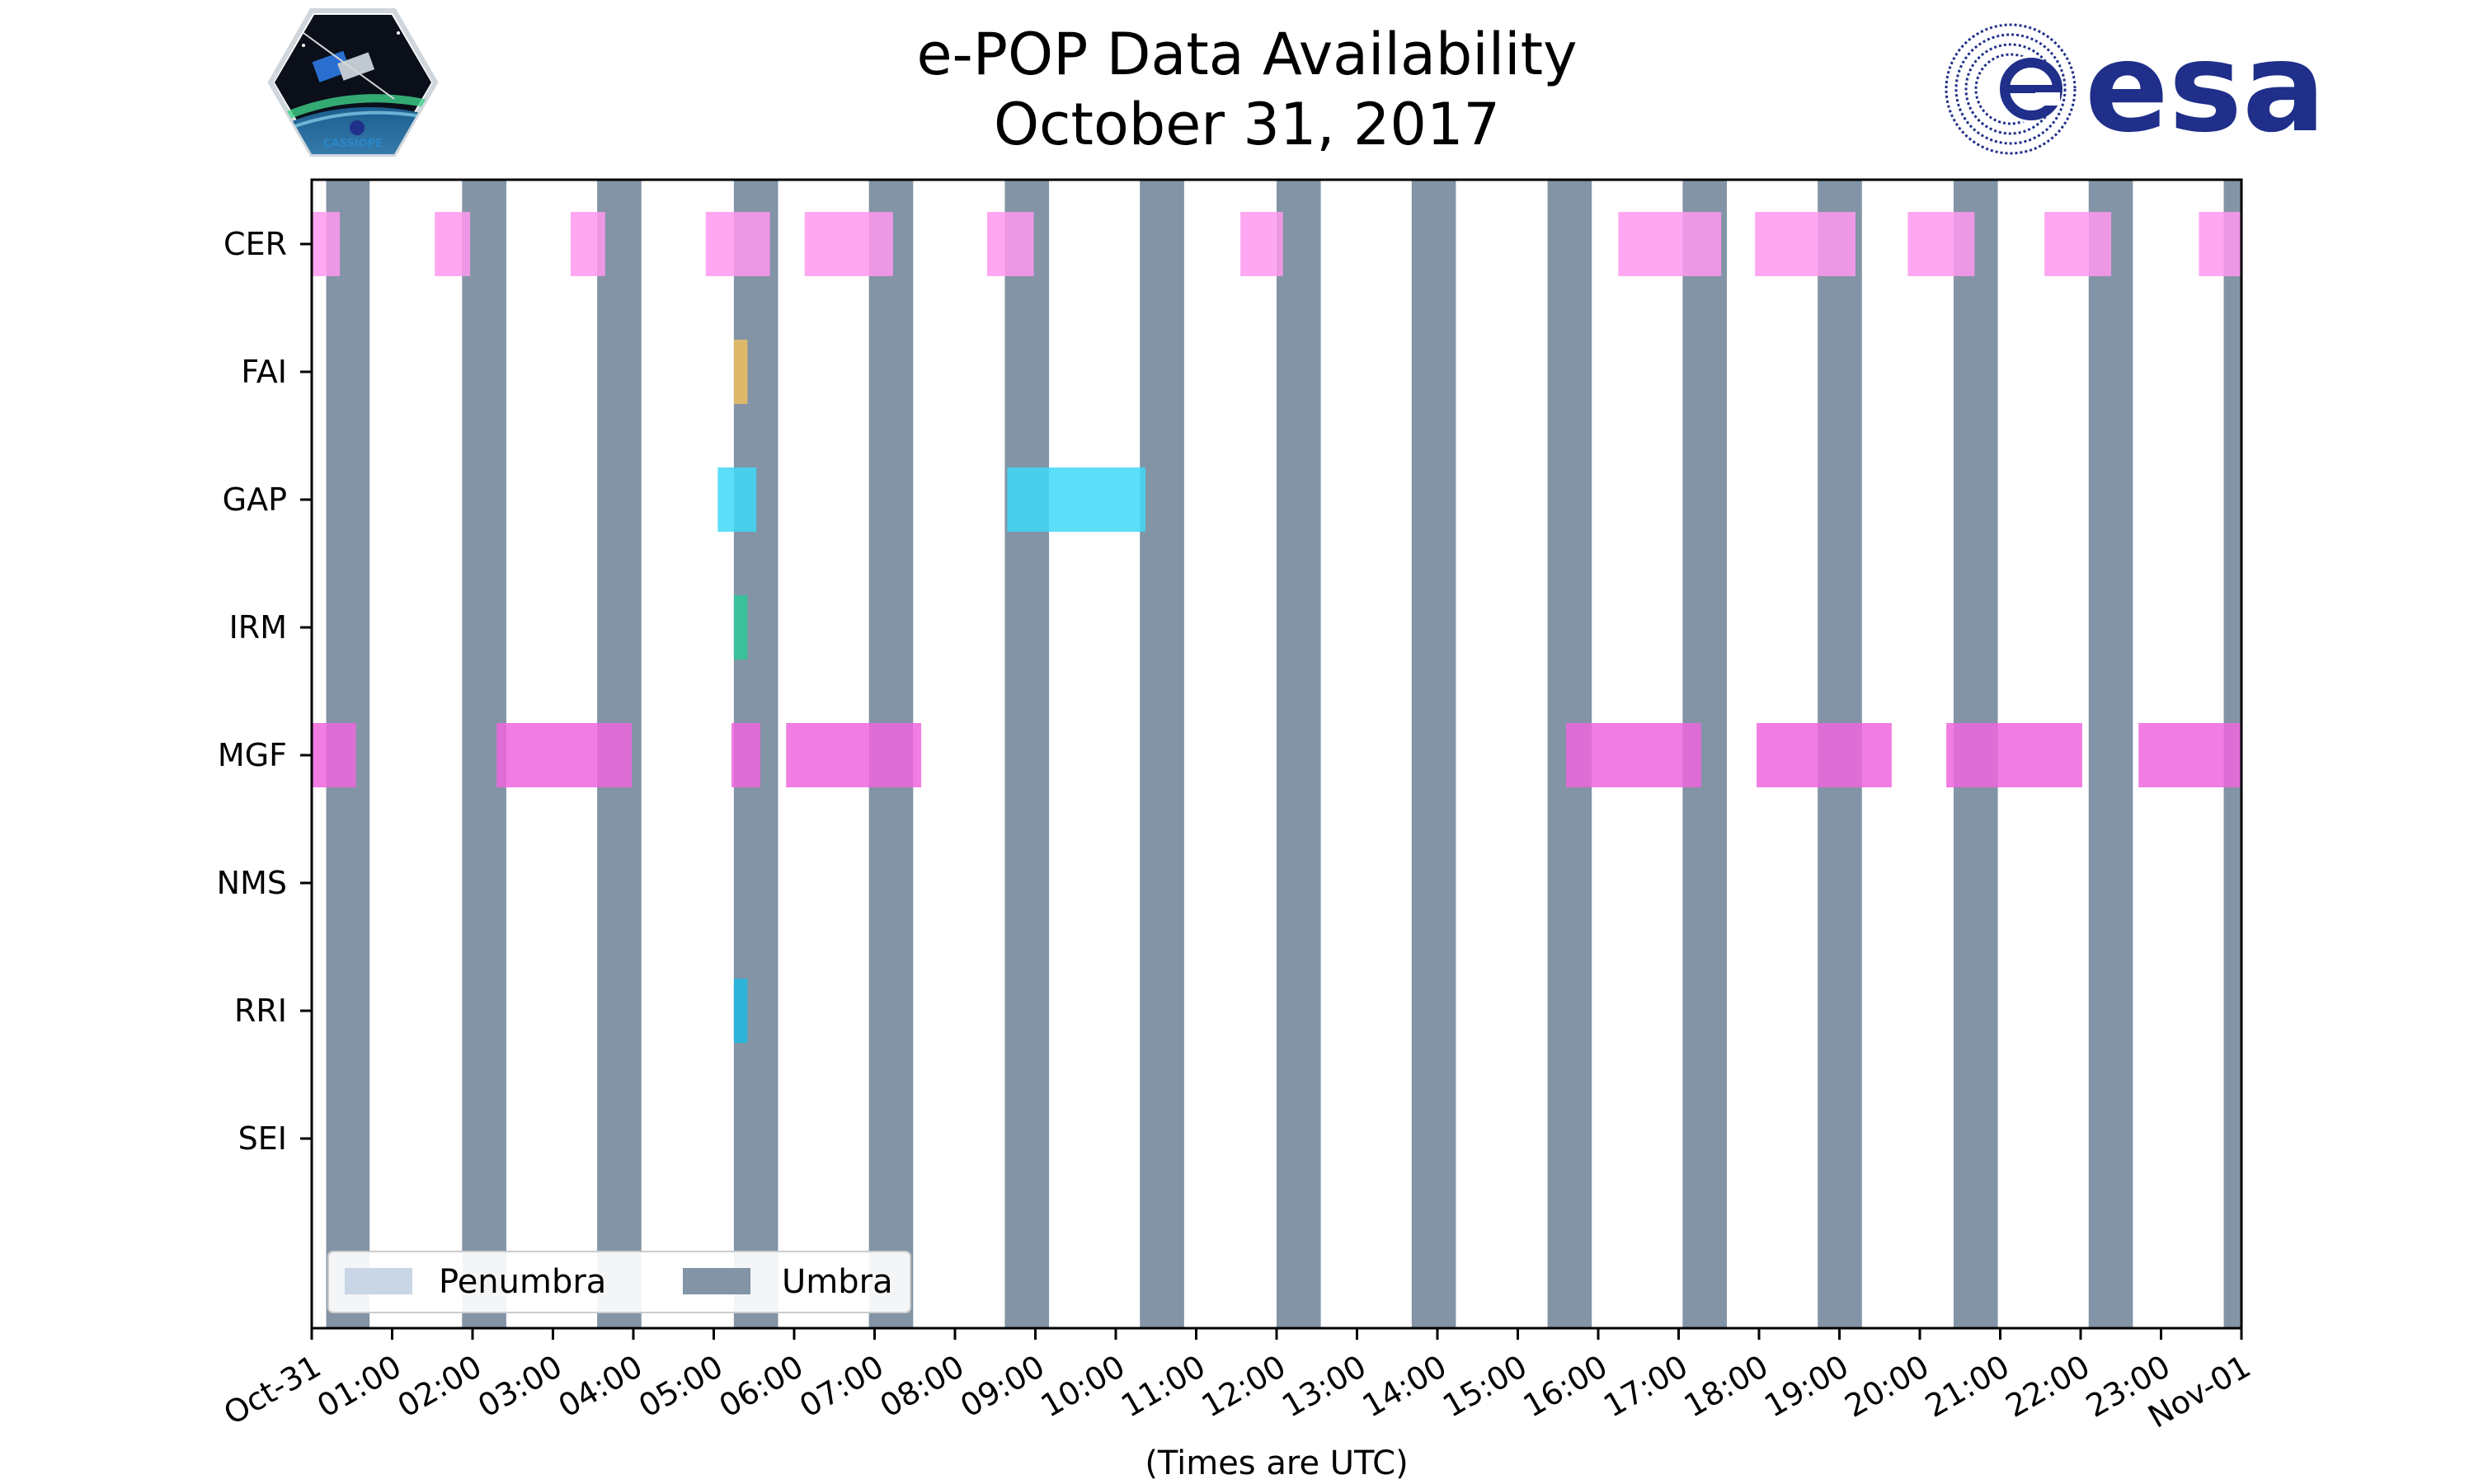 This screenshot has height=1484, width=2474. What do you see at coordinates (255, 500) in the screenshot?
I see `y-tick-label: GAP` at bounding box center [255, 500].